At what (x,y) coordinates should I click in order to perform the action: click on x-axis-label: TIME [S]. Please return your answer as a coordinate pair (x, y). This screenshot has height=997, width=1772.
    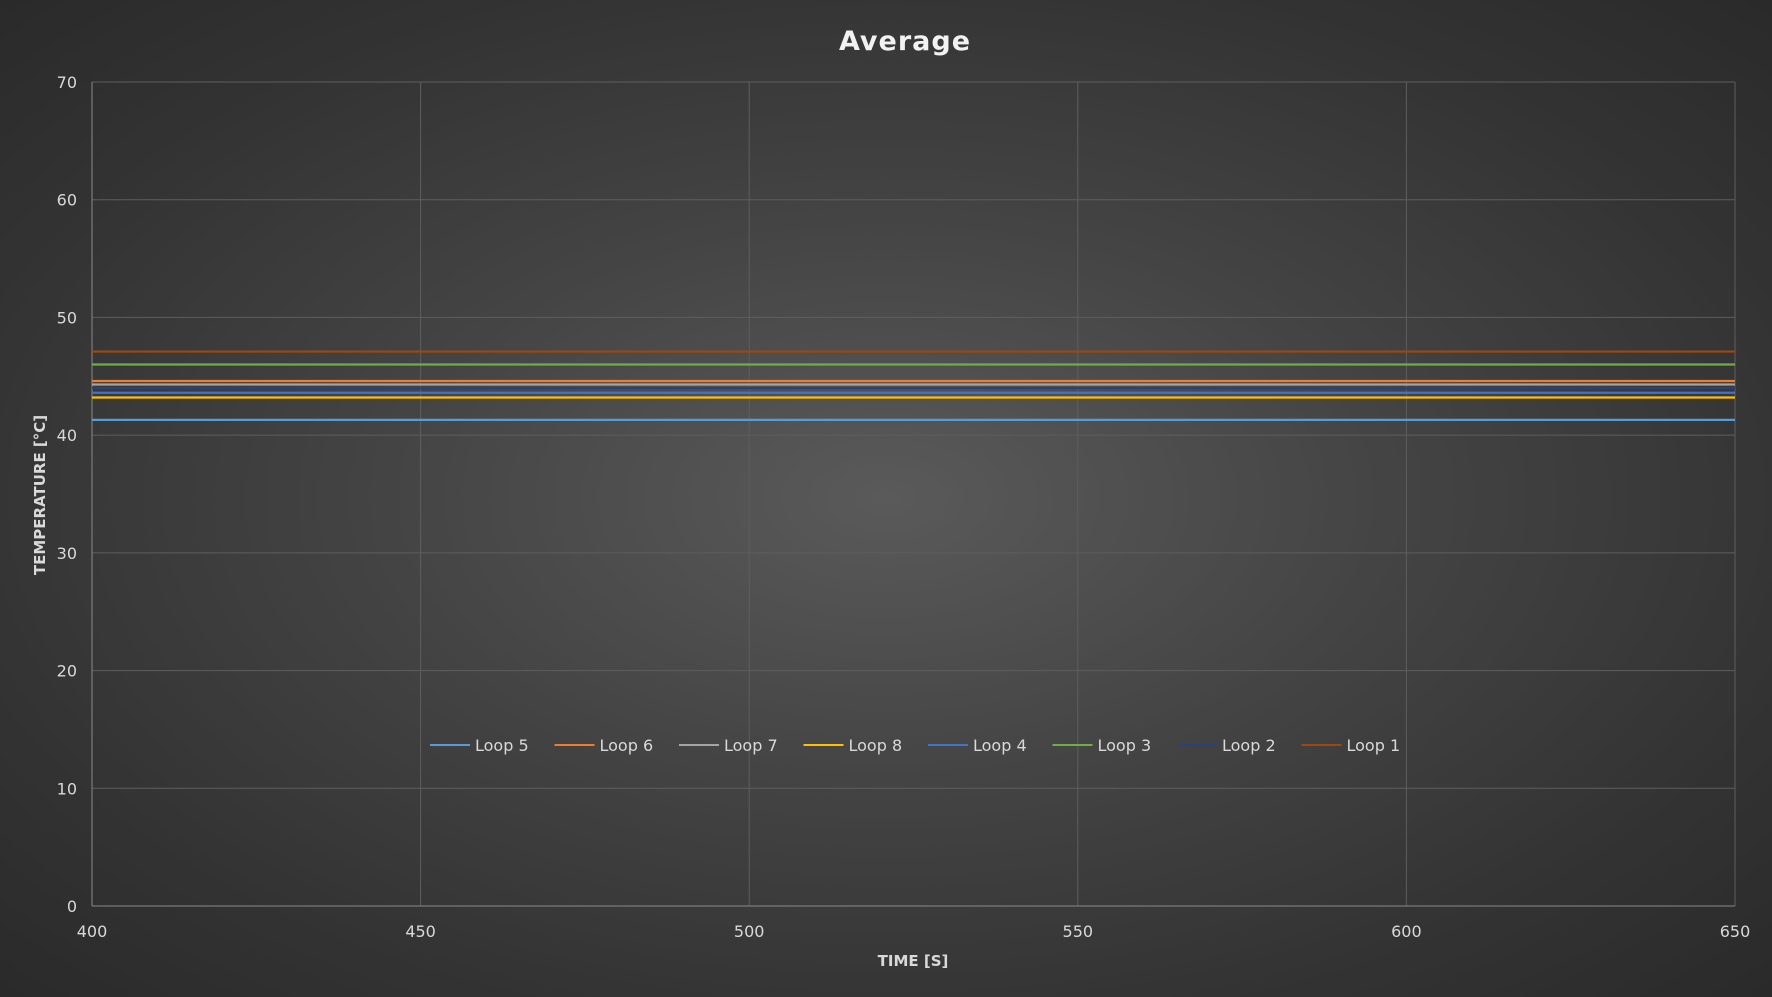
    Looking at the image, I should click on (913, 961).